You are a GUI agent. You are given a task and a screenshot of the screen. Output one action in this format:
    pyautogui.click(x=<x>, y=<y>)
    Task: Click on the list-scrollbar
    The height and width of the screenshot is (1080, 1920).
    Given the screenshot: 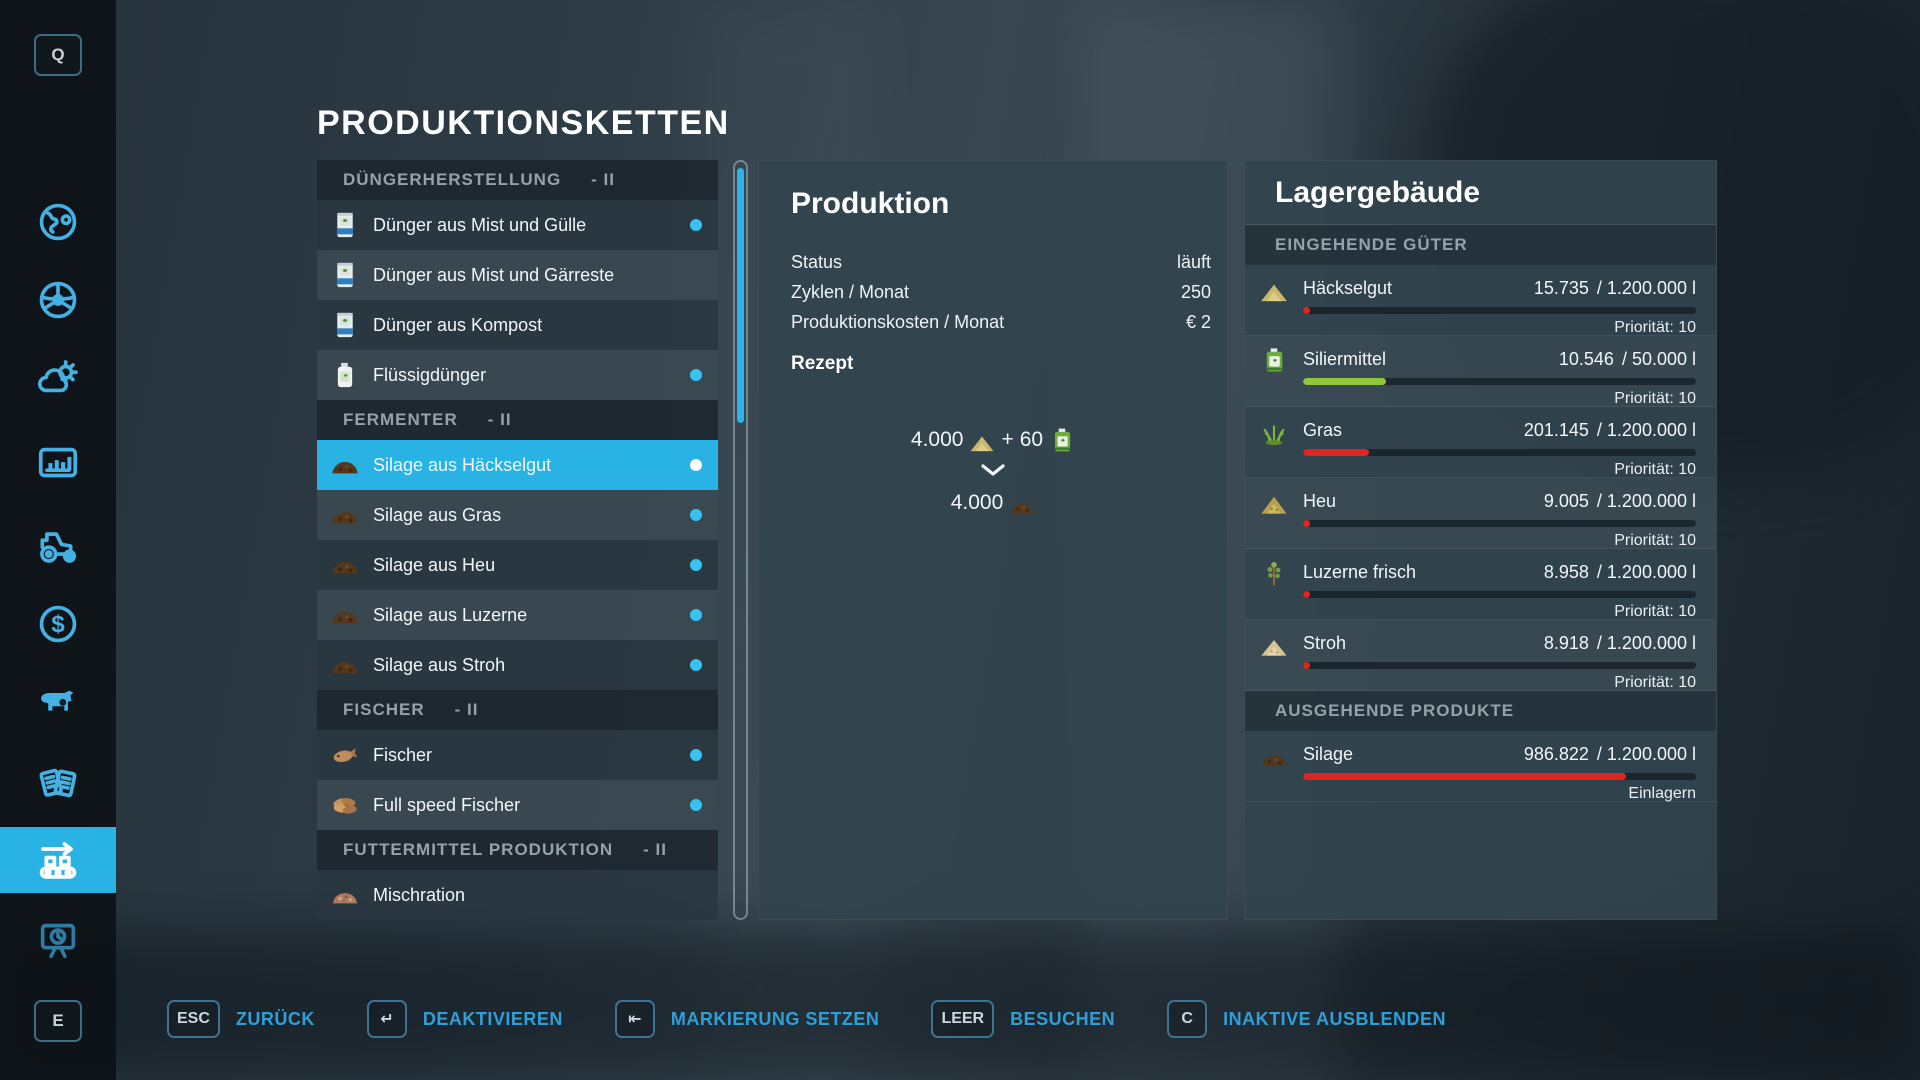 What is the action you would take?
    pyautogui.click(x=740, y=540)
    